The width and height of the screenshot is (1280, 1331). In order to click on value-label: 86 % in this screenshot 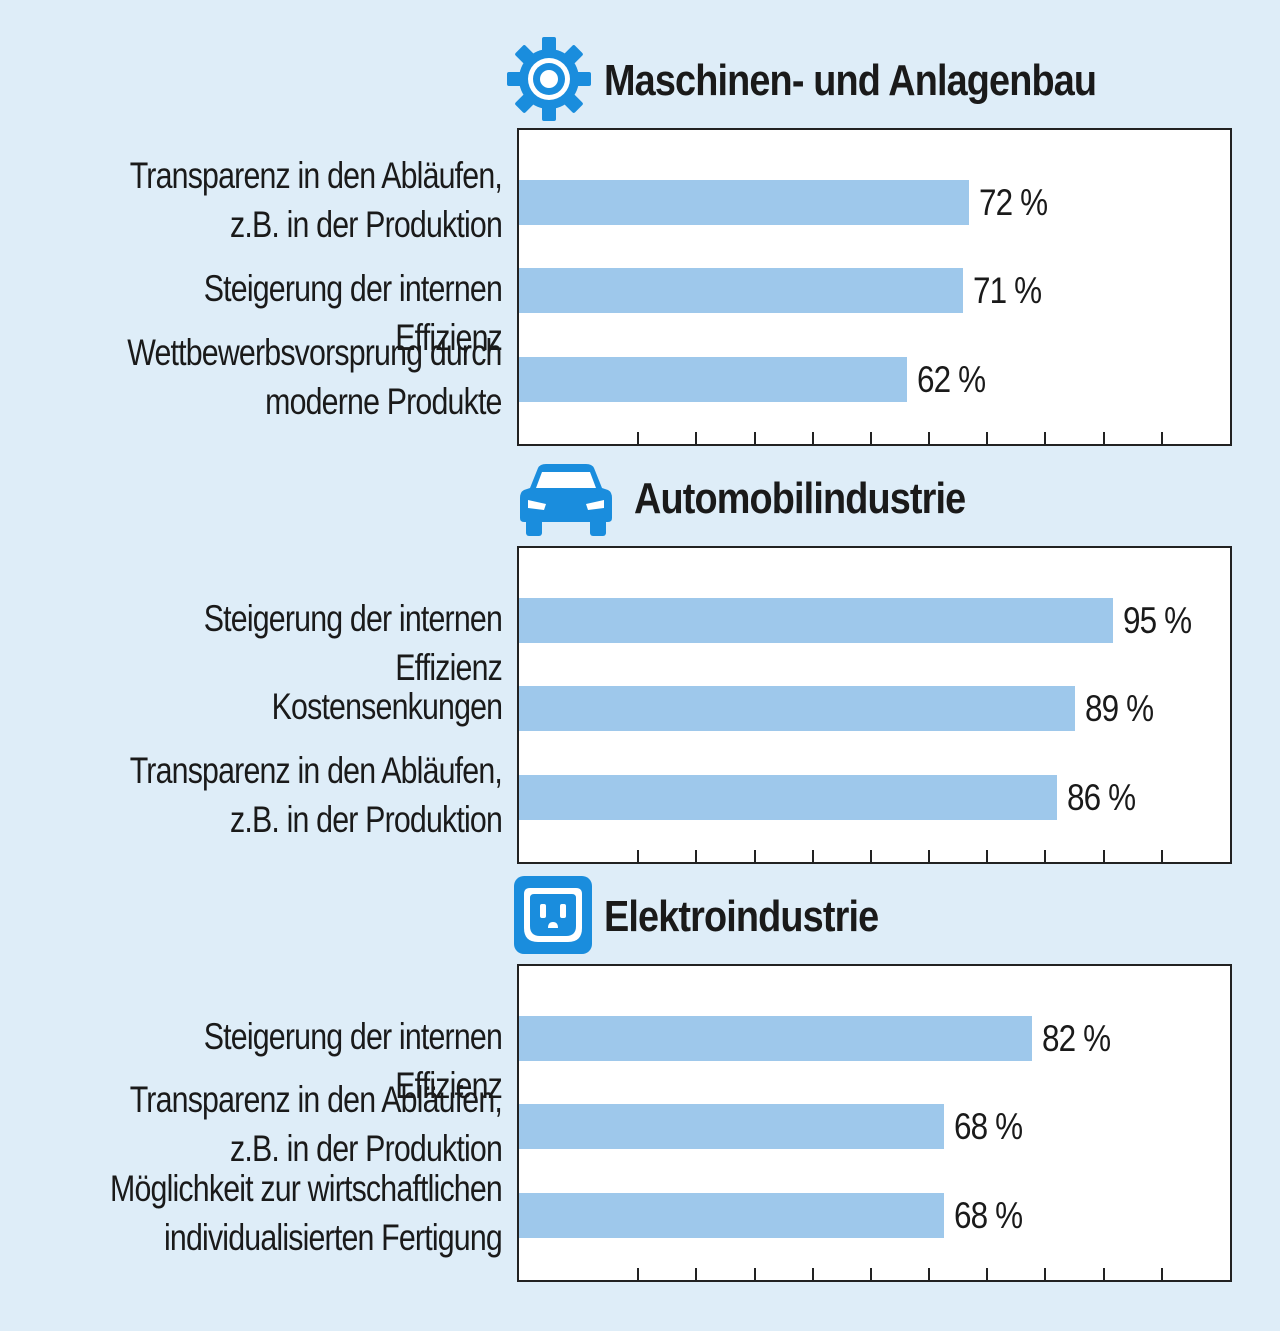, I will do `click(1101, 797)`.